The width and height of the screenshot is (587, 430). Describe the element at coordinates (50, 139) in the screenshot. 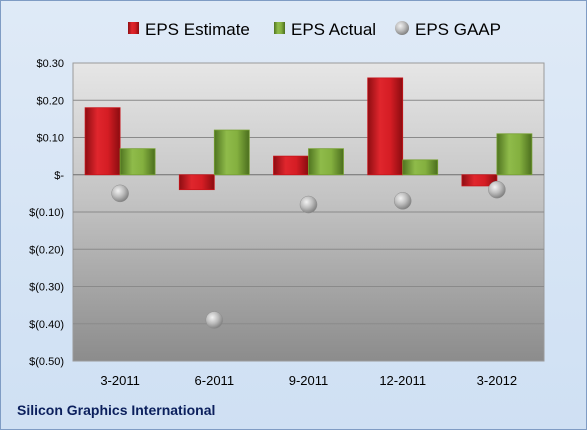

I see `y-tick-label: $0.10` at that location.